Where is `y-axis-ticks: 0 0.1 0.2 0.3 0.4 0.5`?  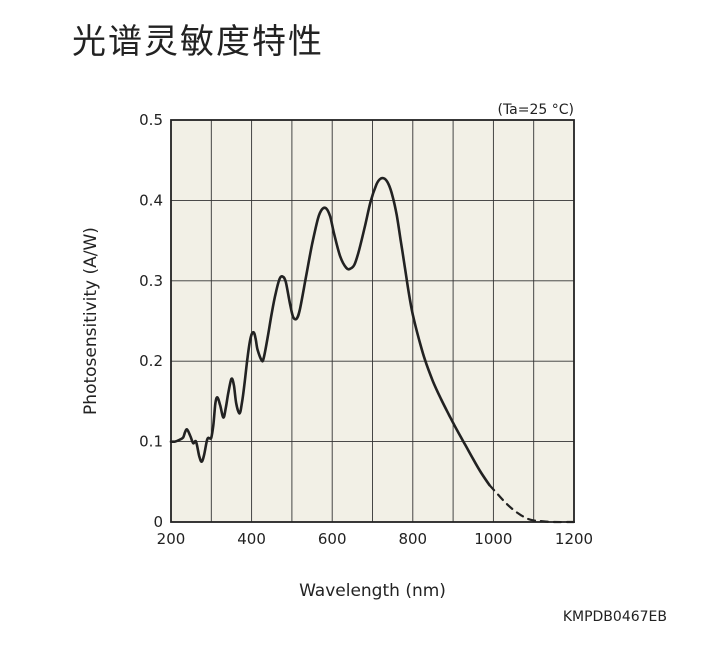
y-axis-ticks: 0 0.1 0.2 0.3 0.4 0.5 is located at coordinates (151, 321).